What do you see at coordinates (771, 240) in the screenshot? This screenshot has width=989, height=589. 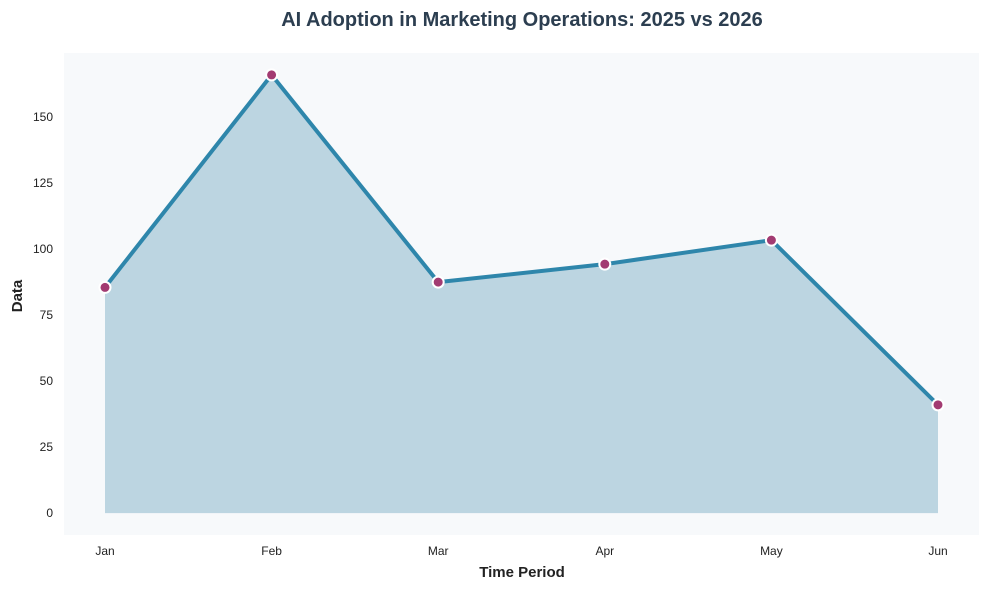 I see `data-point-may` at bounding box center [771, 240].